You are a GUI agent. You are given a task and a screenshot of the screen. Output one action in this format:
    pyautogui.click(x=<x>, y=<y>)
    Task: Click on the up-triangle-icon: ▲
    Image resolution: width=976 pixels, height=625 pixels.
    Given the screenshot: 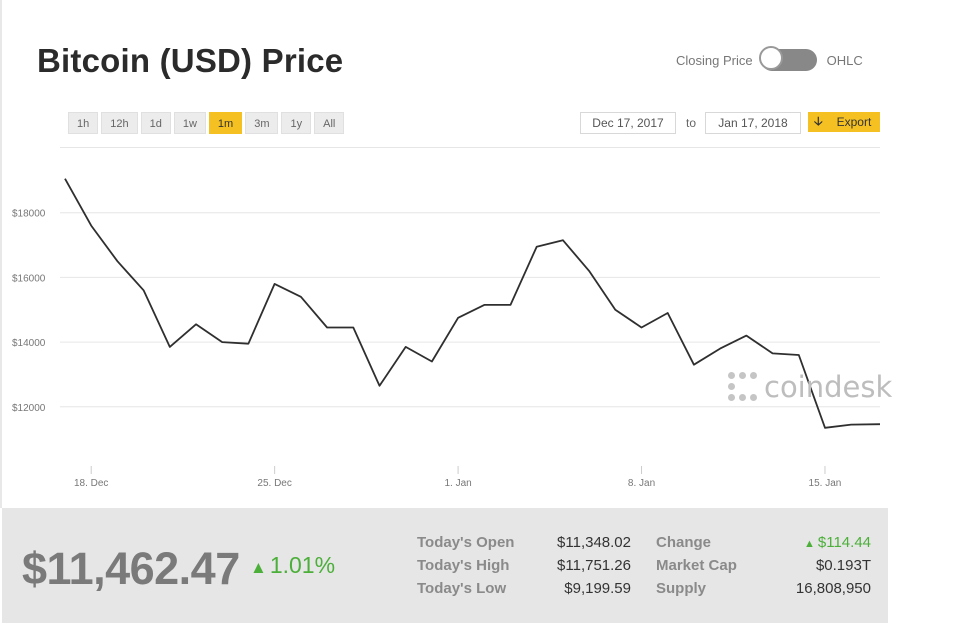 What is the action you would take?
    pyautogui.click(x=258, y=567)
    